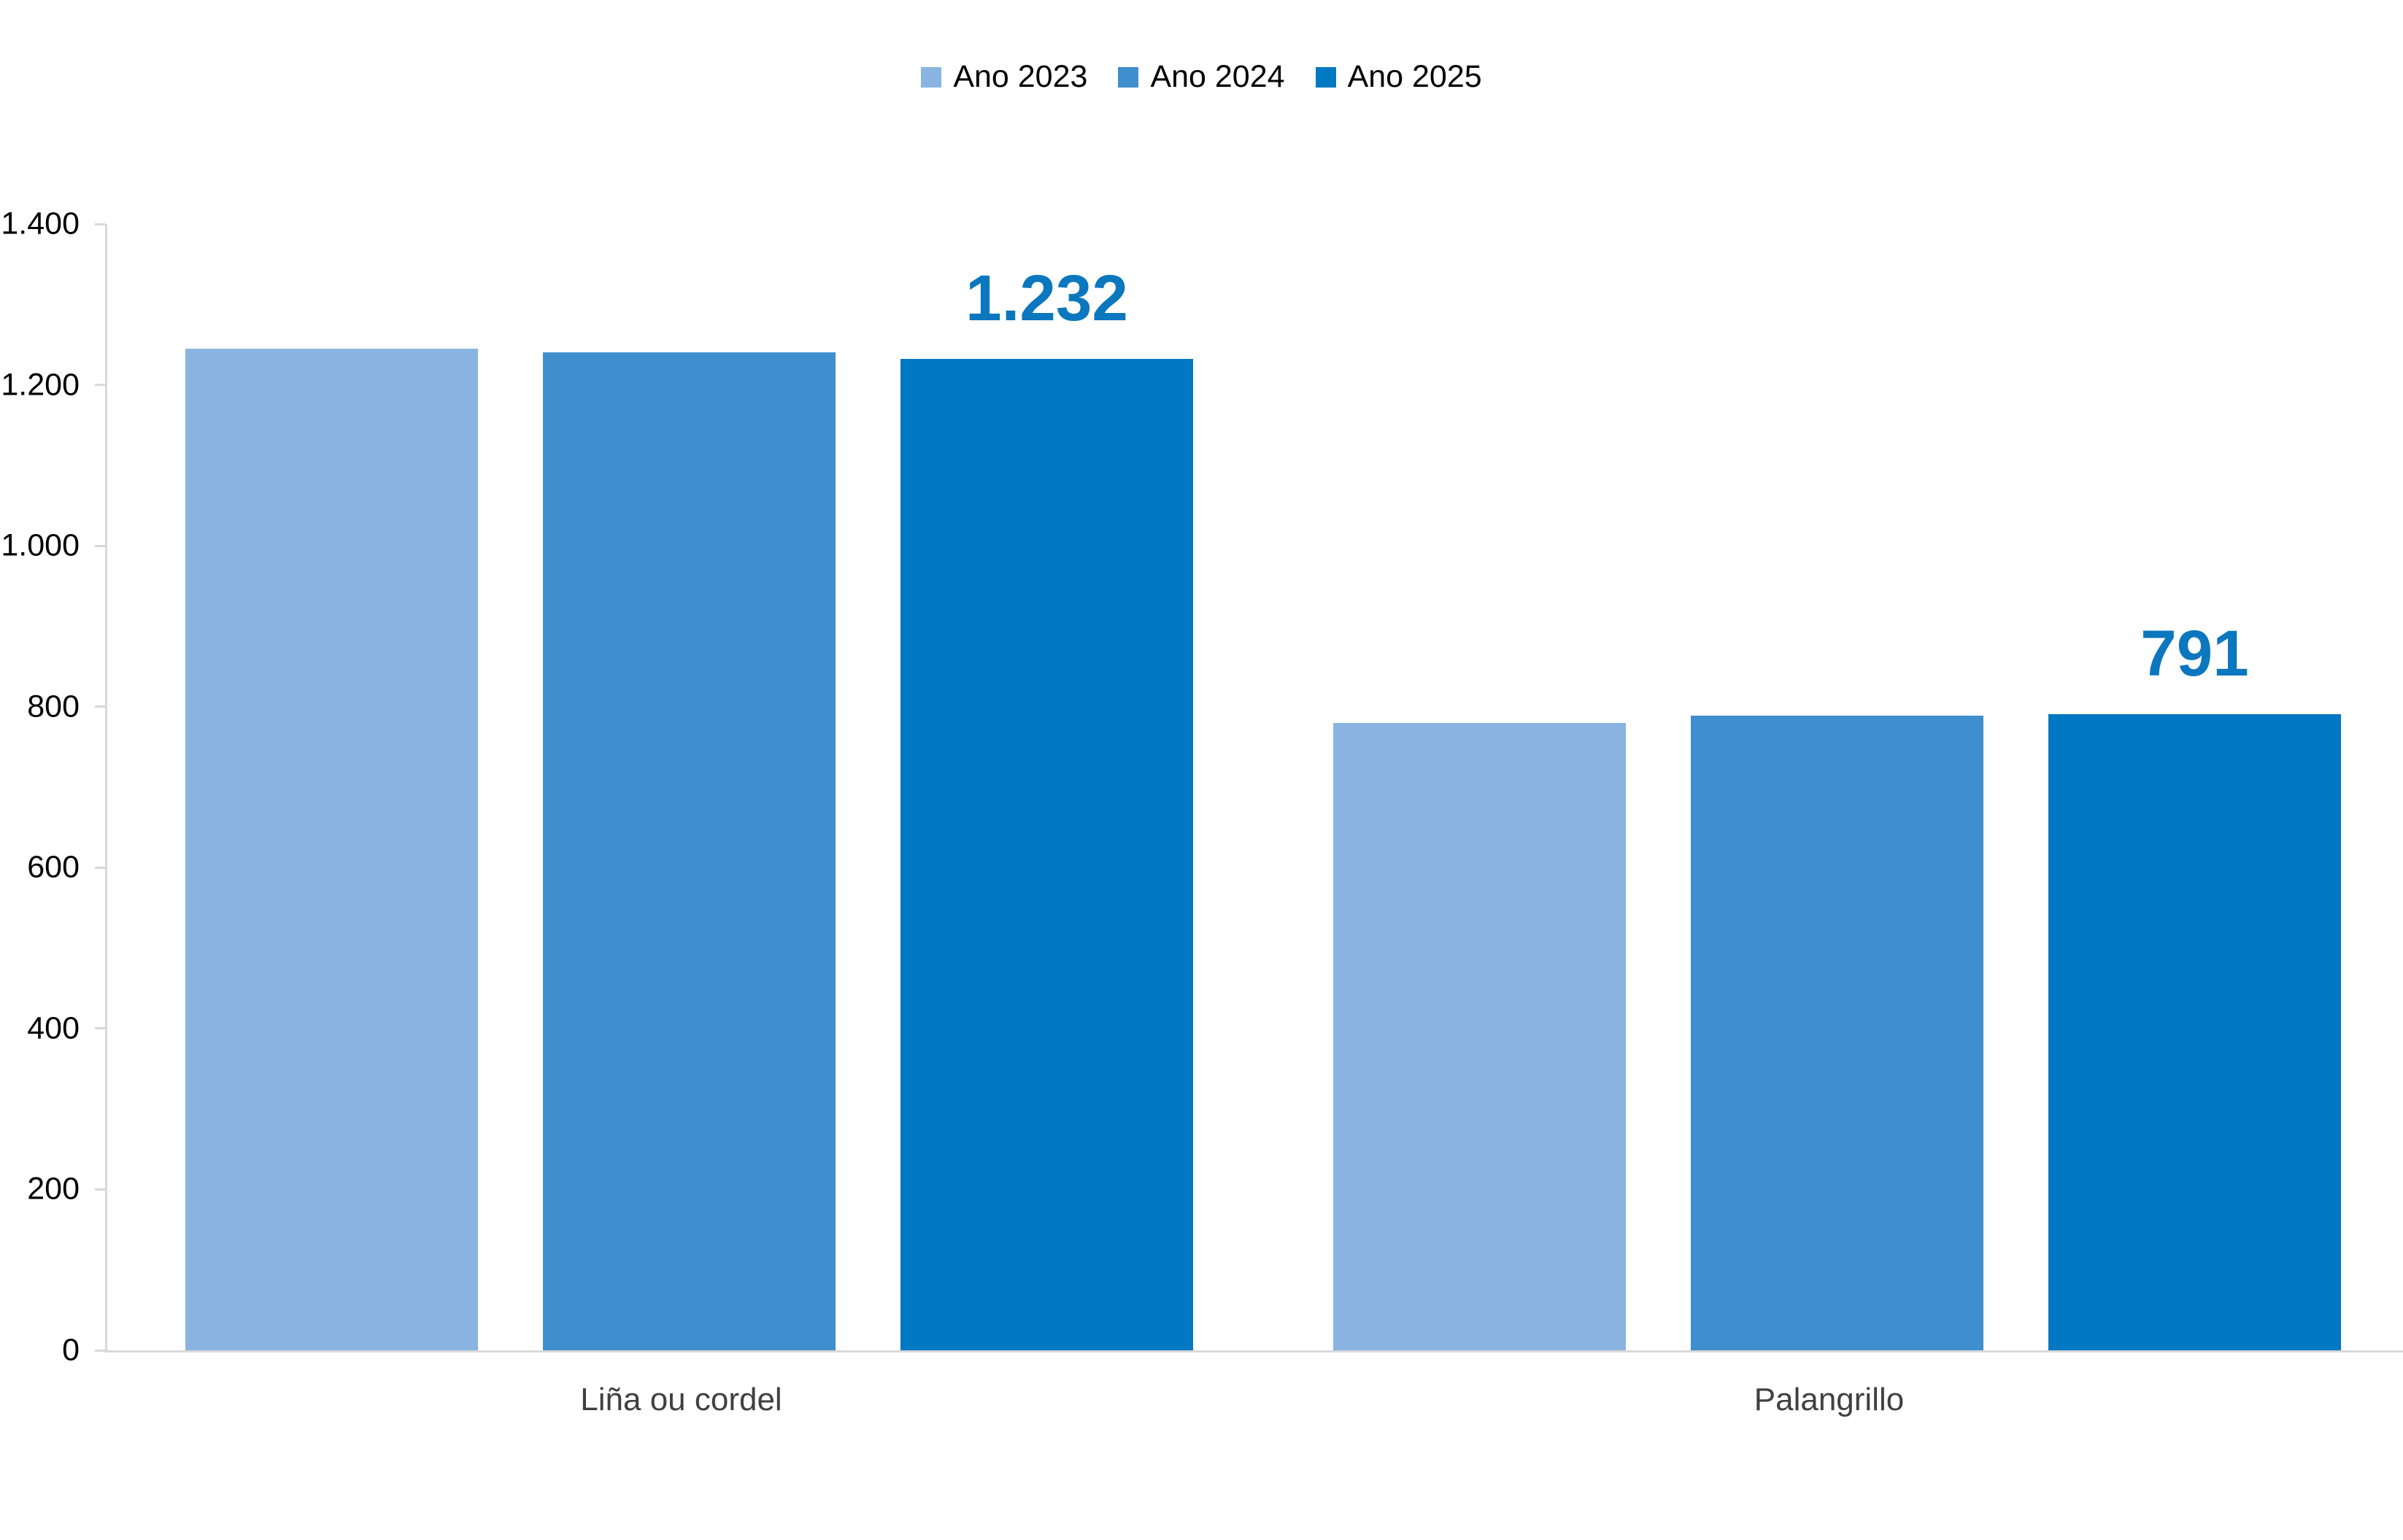 The width and height of the screenshot is (2403, 1540). I want to click on y-axis-tick-label: 1.200, so click(41, 385).